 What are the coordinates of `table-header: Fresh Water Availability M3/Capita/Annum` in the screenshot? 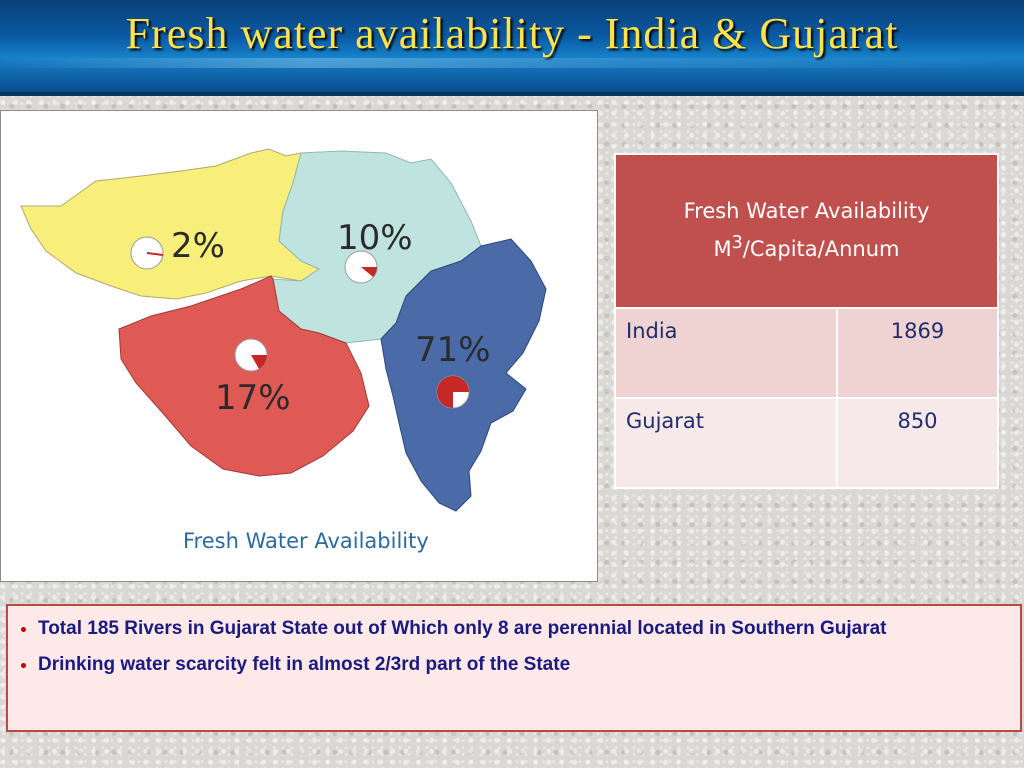 It's located at (806, 231).